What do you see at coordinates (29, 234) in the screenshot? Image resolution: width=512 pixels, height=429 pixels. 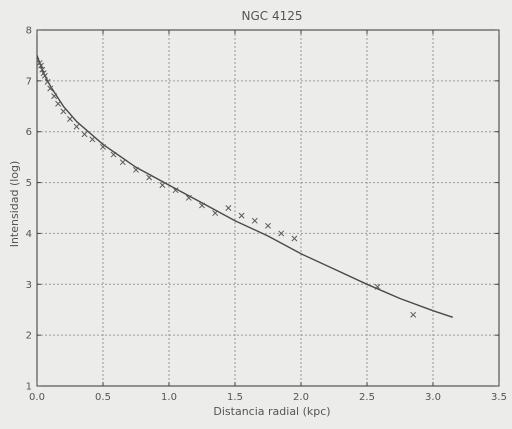 I see `y-tick-label: 4` at bounding box center [29, 234].